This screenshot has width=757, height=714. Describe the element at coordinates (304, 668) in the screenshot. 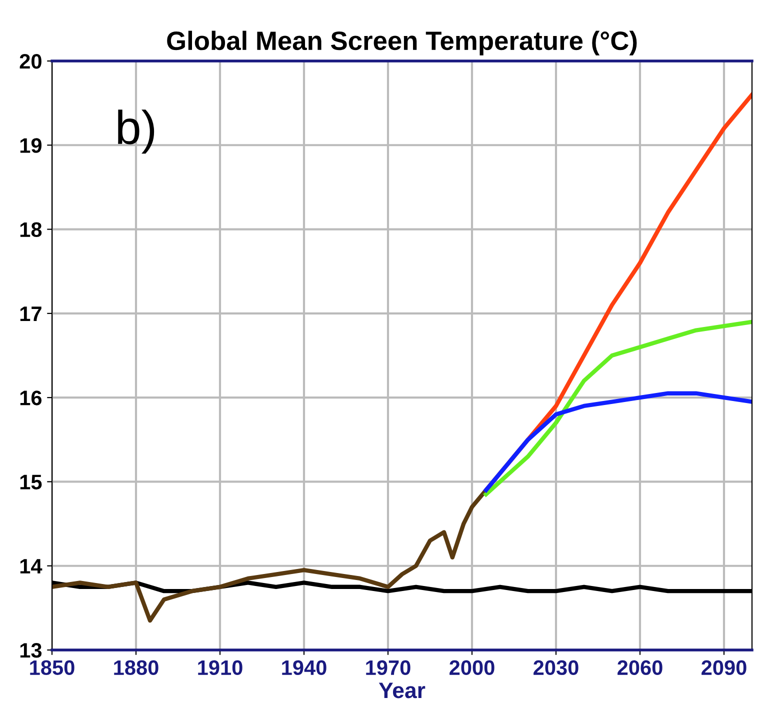

I see `x-tick-label: 1940` at that location.